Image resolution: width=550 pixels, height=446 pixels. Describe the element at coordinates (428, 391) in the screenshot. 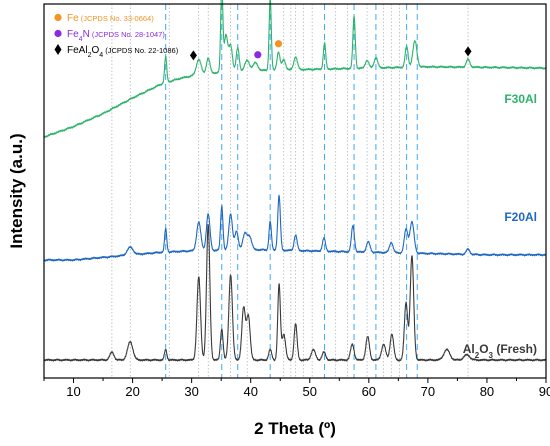

I see `x-tick-label: 70` at that location.